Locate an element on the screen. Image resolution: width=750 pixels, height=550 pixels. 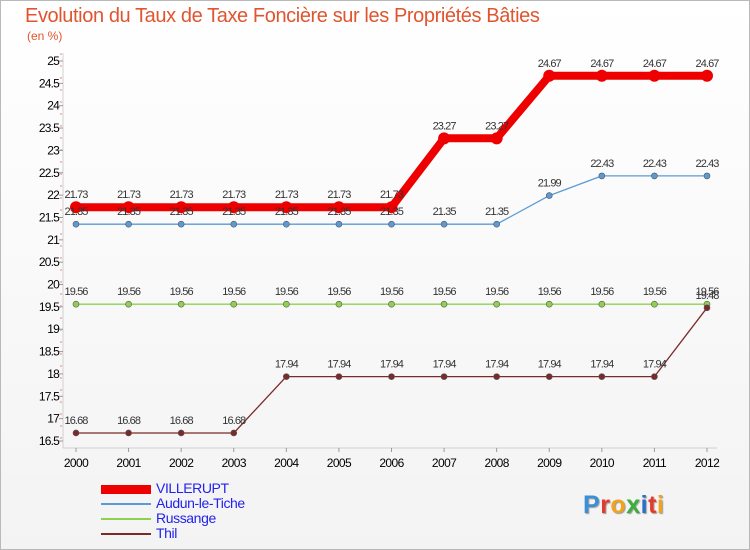
x-tick-label: 2001 is located at coordinates (128, 463).